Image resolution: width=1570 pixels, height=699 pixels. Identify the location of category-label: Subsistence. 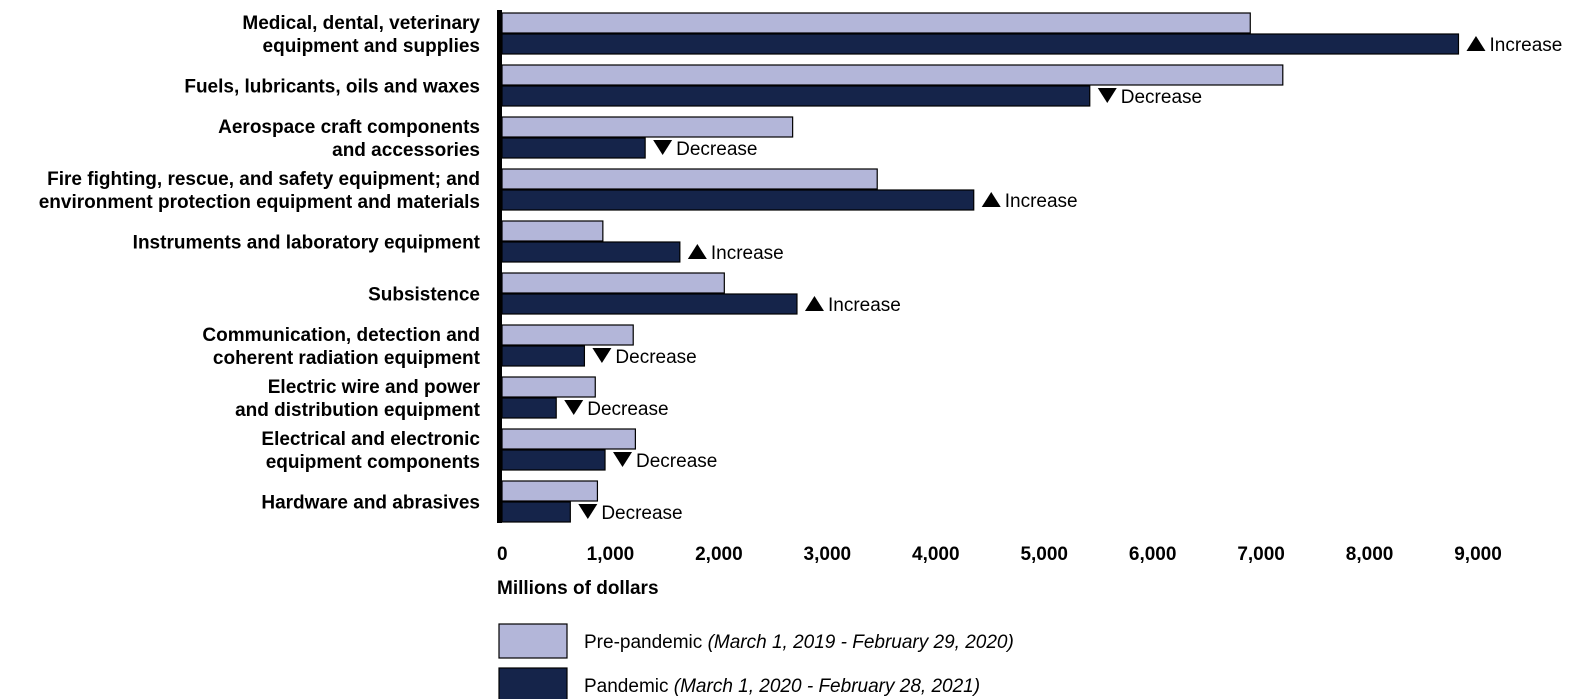
(424, 295).